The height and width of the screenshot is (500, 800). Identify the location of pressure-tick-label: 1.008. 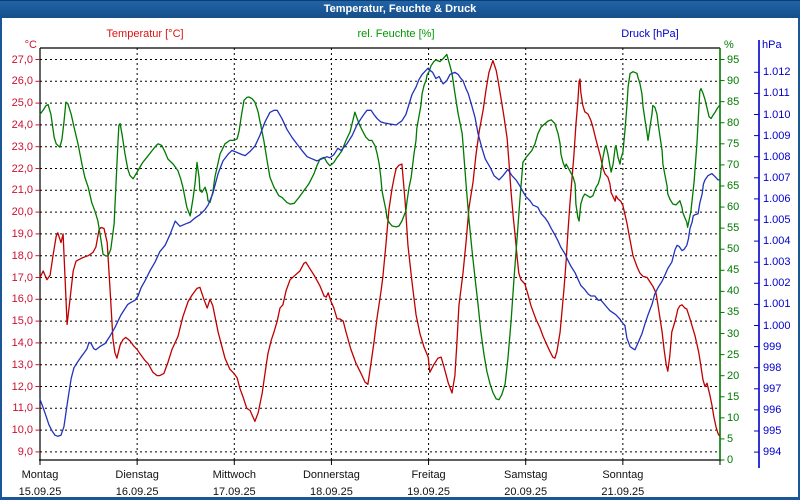
(777, 157).